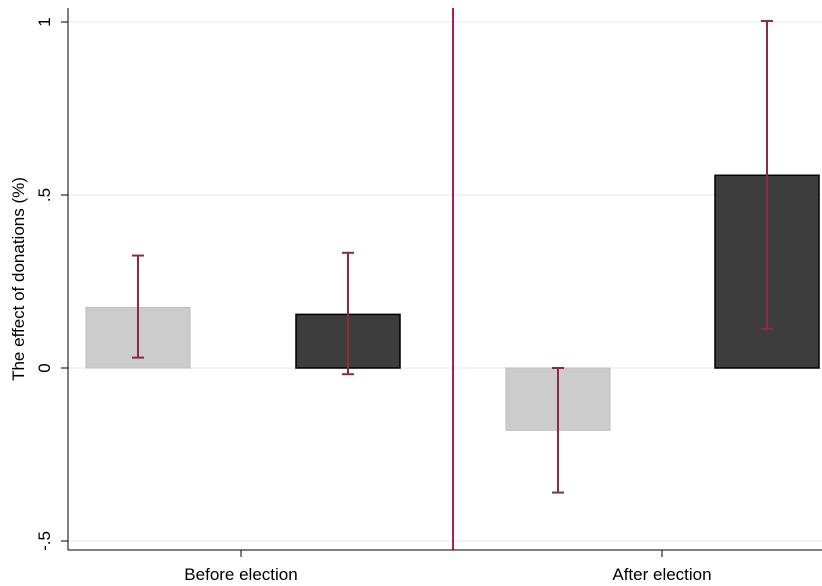  I want to click on y-tick-label: -.5, so click(44, 541).